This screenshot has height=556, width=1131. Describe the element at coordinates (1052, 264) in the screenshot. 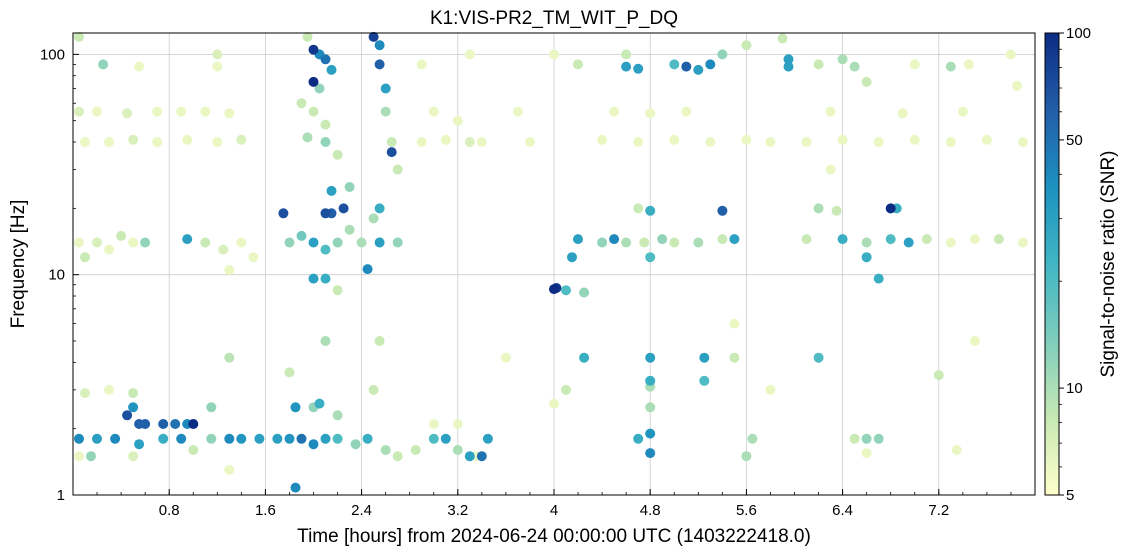

I see `colorbar` at that location.